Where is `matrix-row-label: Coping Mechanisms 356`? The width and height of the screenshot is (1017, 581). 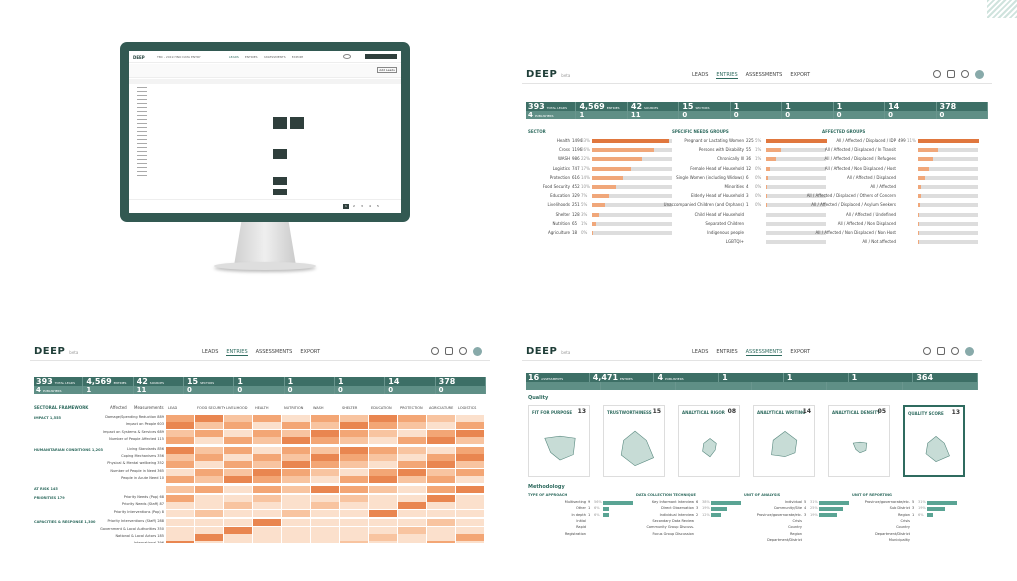 matrix-row-label: Coping Mechanisms 356 is located at coordinates (142, 456).